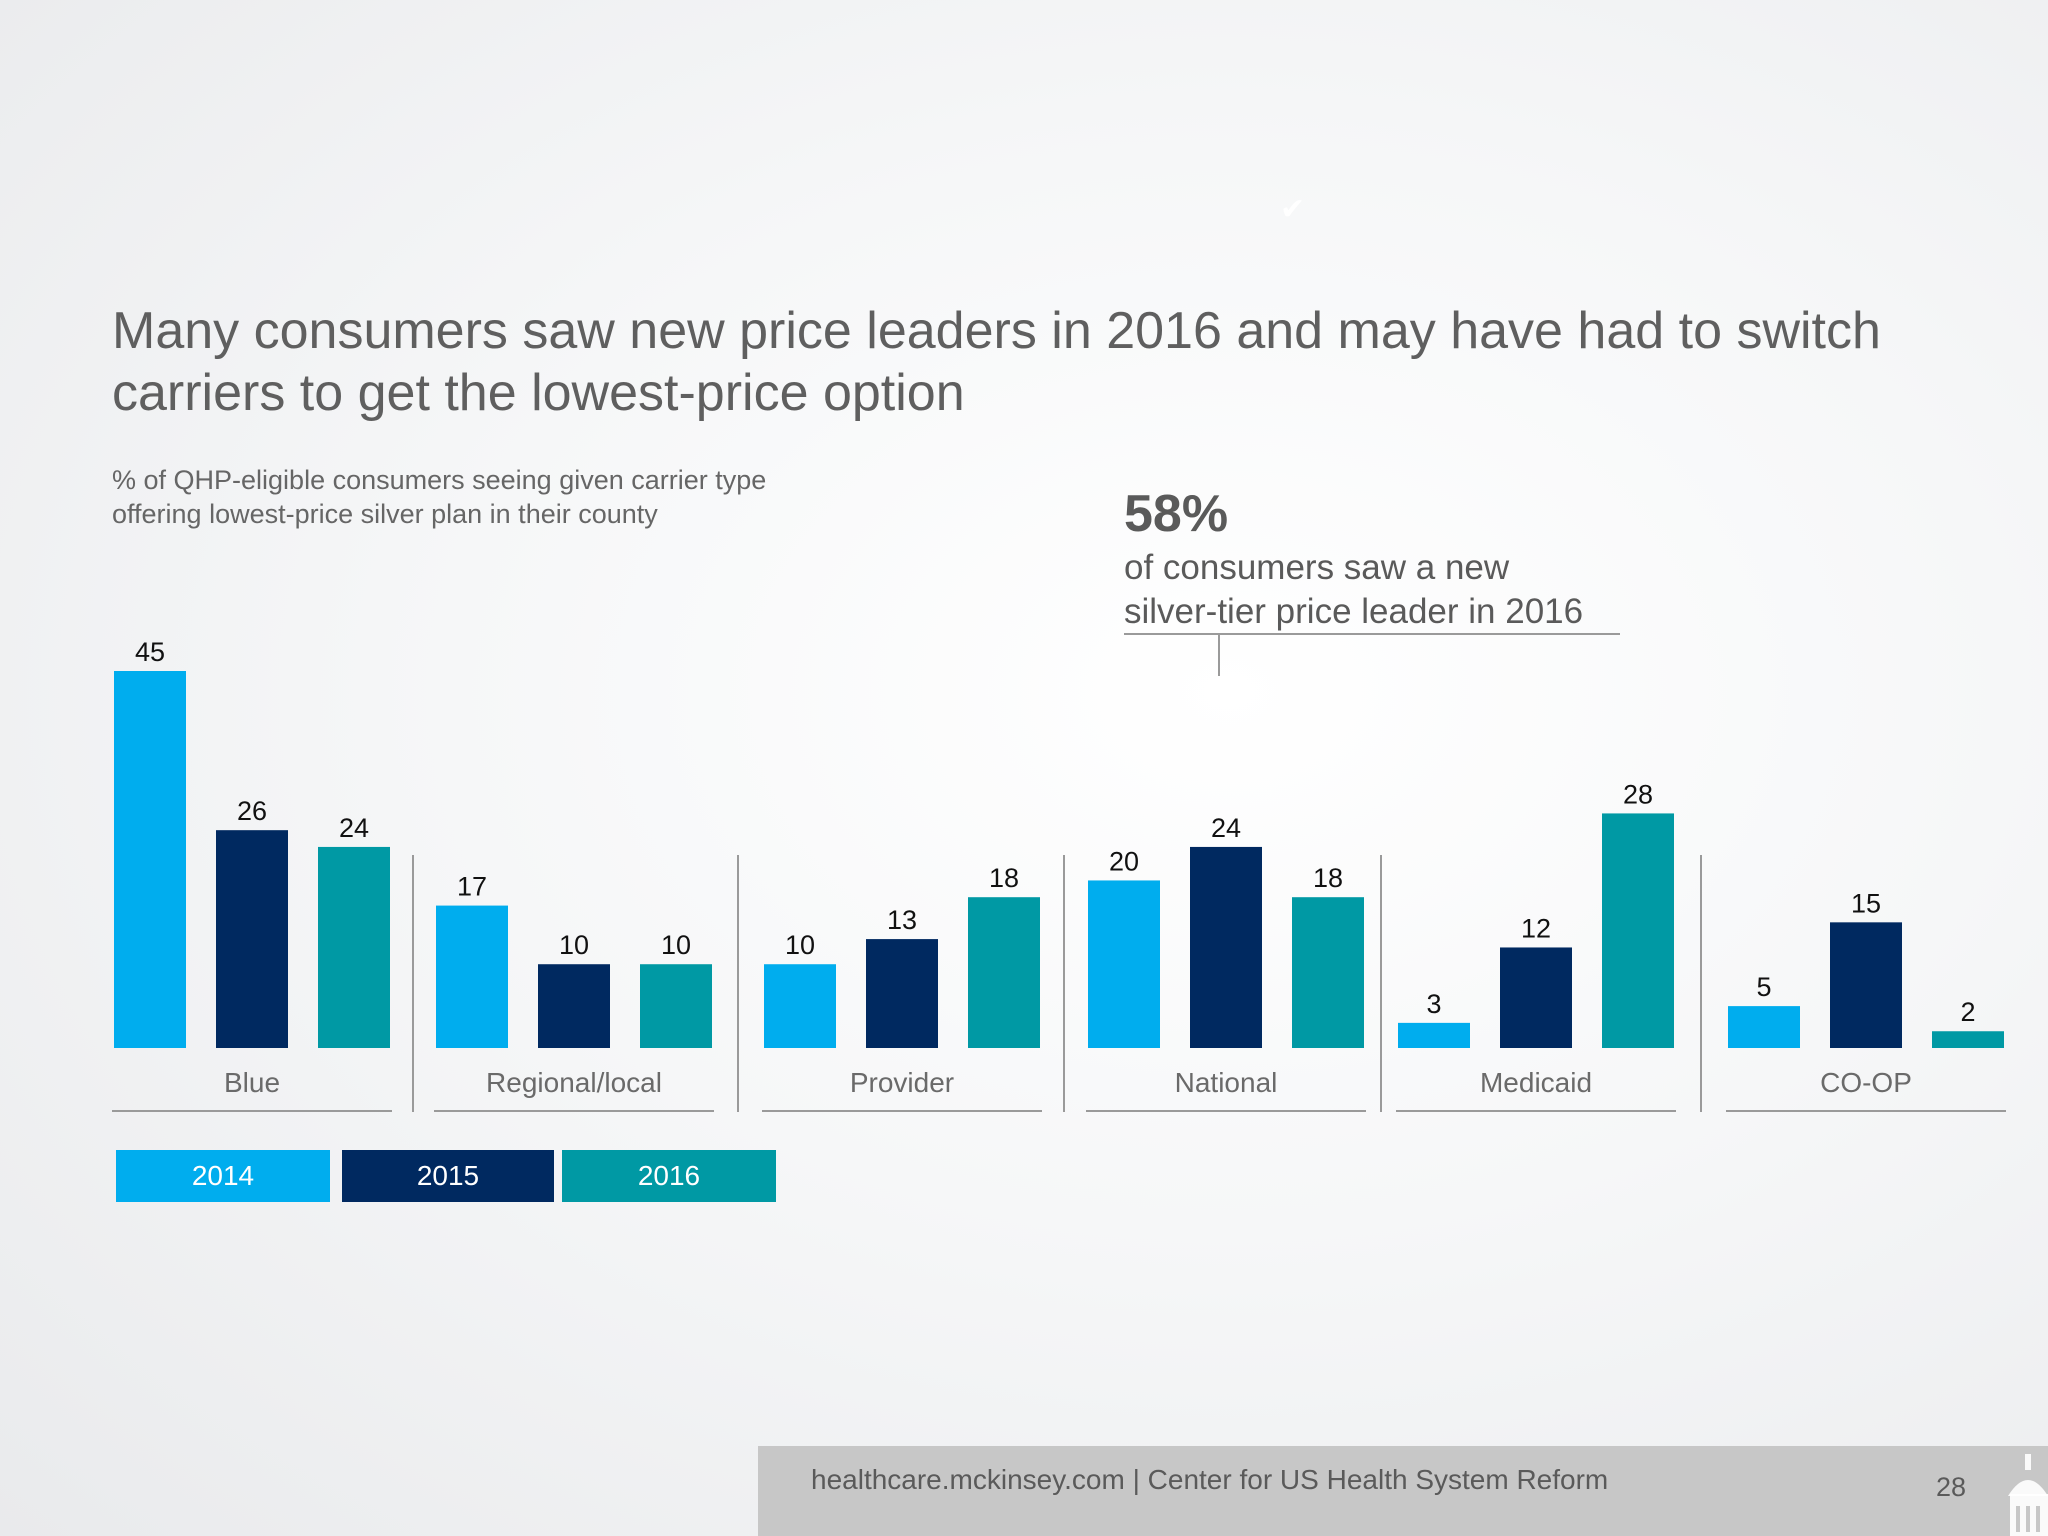 Image resolution: width=2048 pixels, height=1536 pixels. What do you see at coordinates (1124, 861) in the screenshot?
I see `data-label: 20` at bounding box center [1124, 861].